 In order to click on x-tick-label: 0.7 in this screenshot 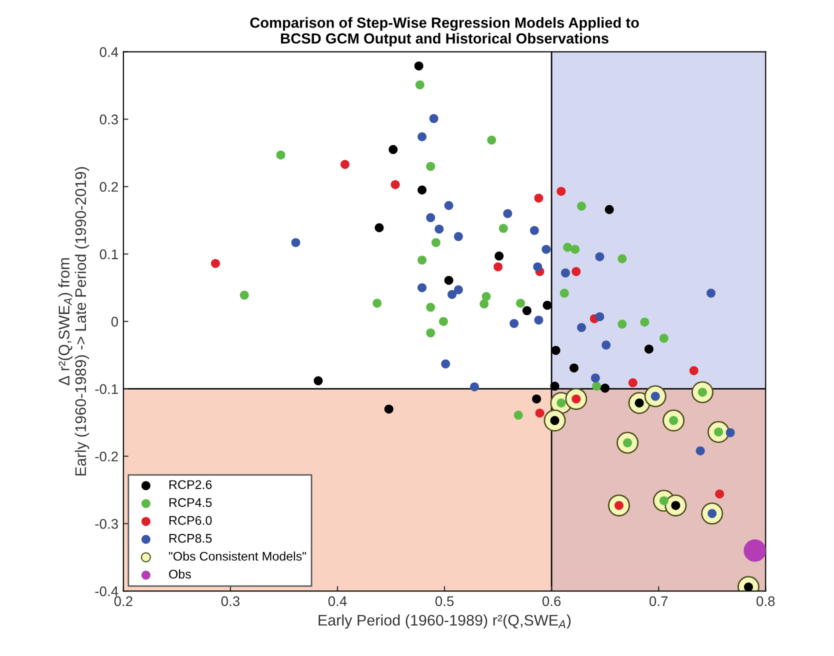, I will do `click(658, 601)`.